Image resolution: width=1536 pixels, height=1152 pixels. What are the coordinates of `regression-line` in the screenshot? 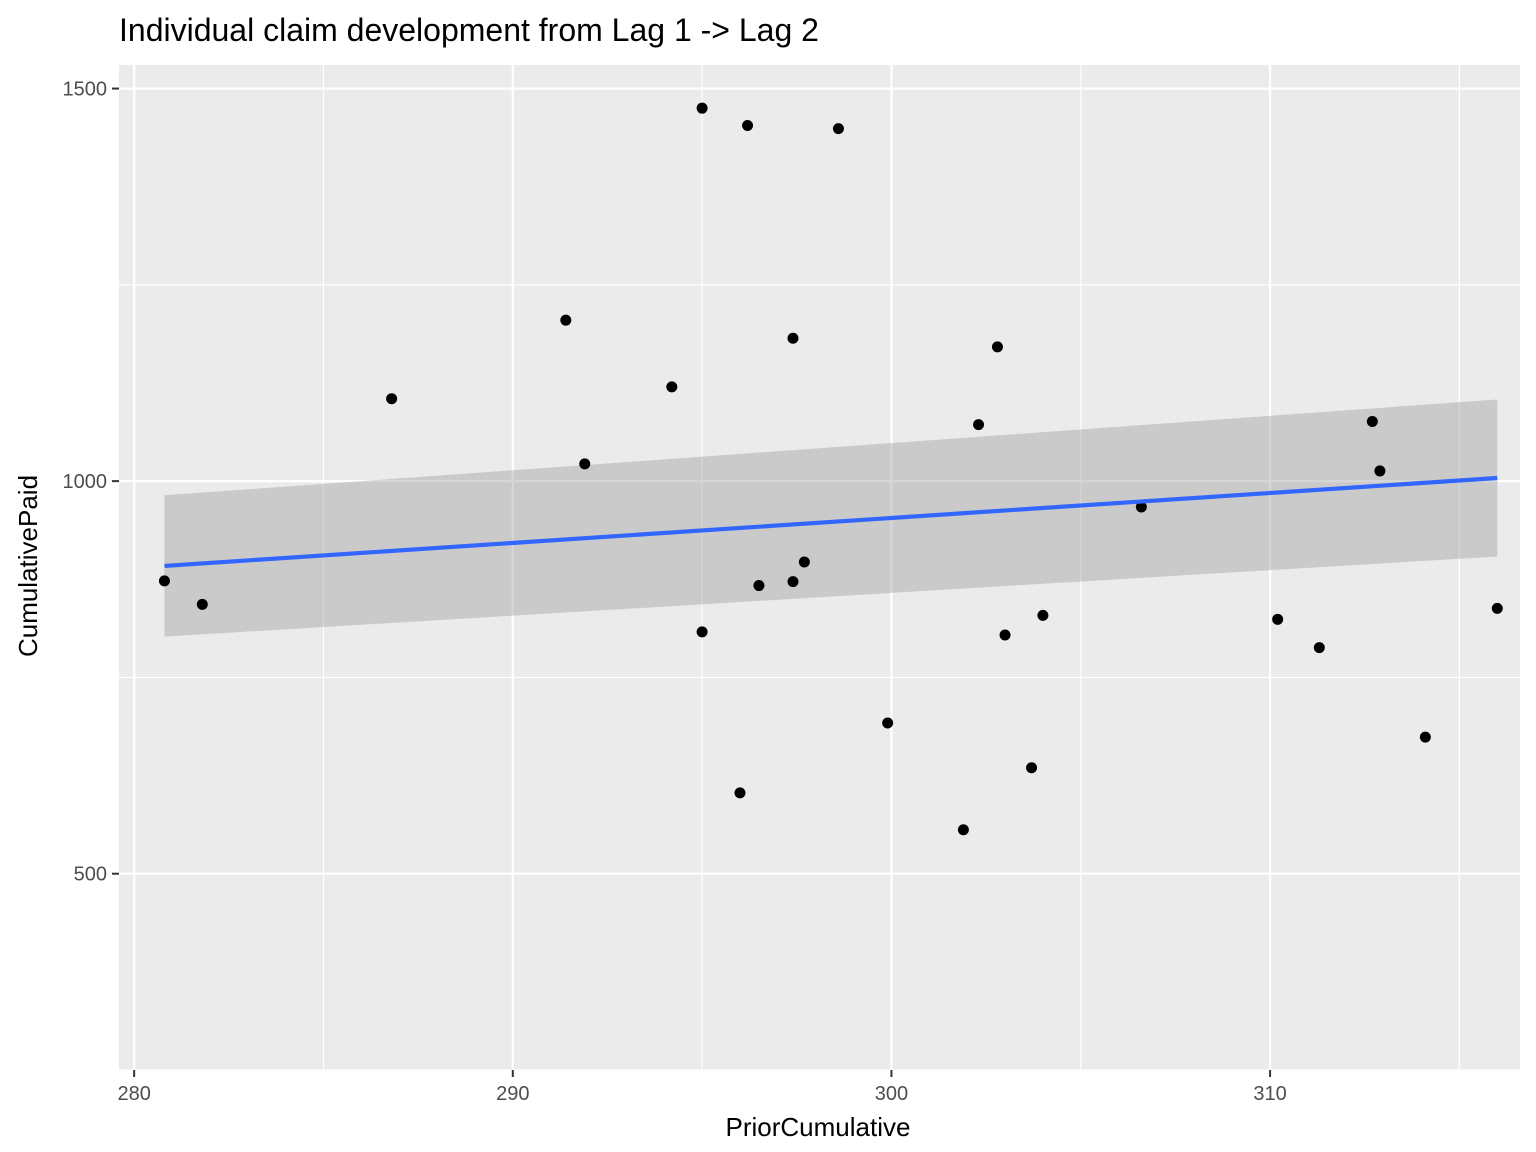 It's located at (831, 522).